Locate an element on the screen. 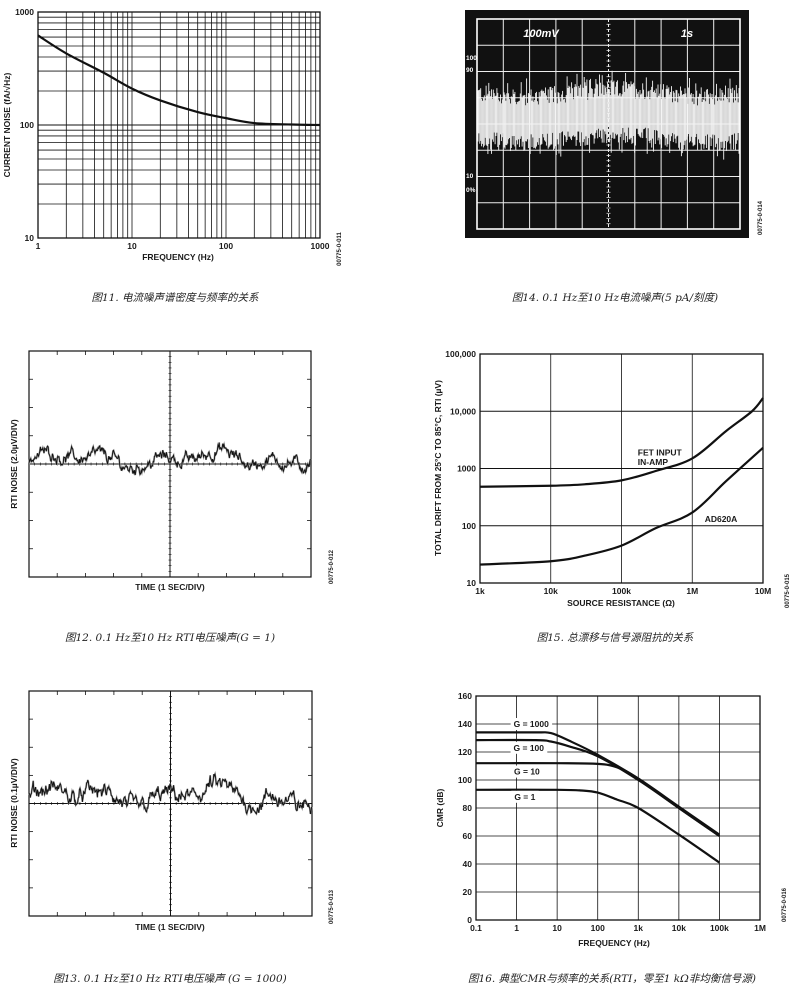 The width and height of the screenshot is (803, 987). x-tick-label: 0.1 is located at coordinates (476, 928).